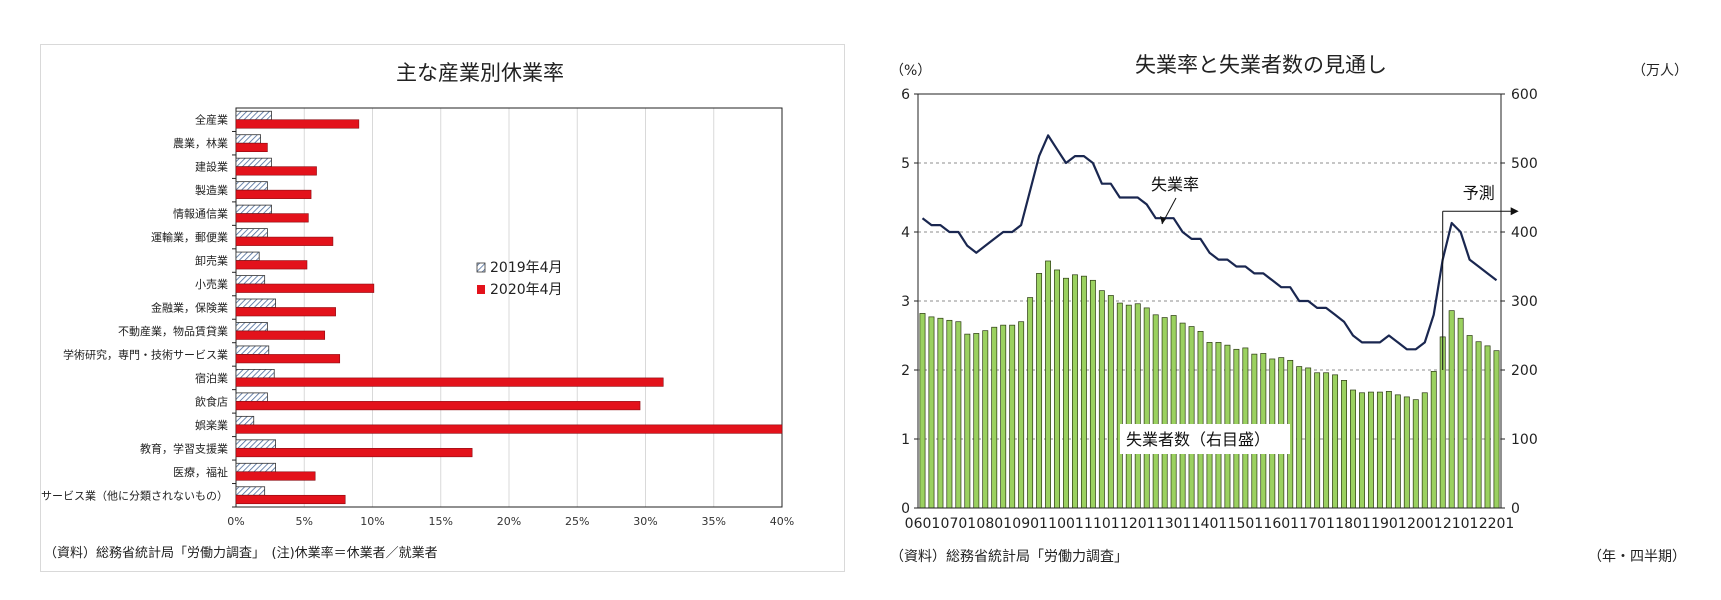 This screenshot has width=1721, height=600. What do you see at coordinates (1163, 220) in the screenshot?
I see `rate-annotation-arrowhead` at bounding box center [1163, 220].